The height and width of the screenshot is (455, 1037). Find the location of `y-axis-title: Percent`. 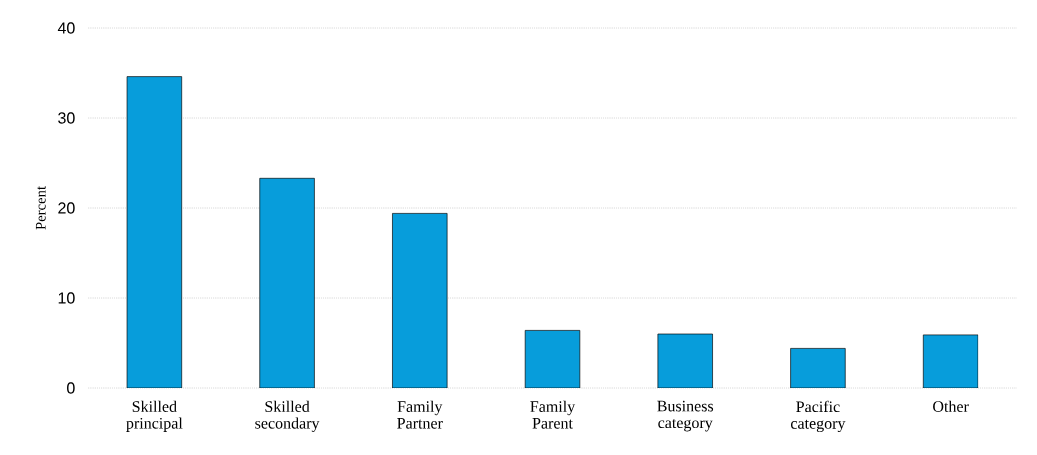

y-axis-title: Percent is located at coordinates (40, 208).